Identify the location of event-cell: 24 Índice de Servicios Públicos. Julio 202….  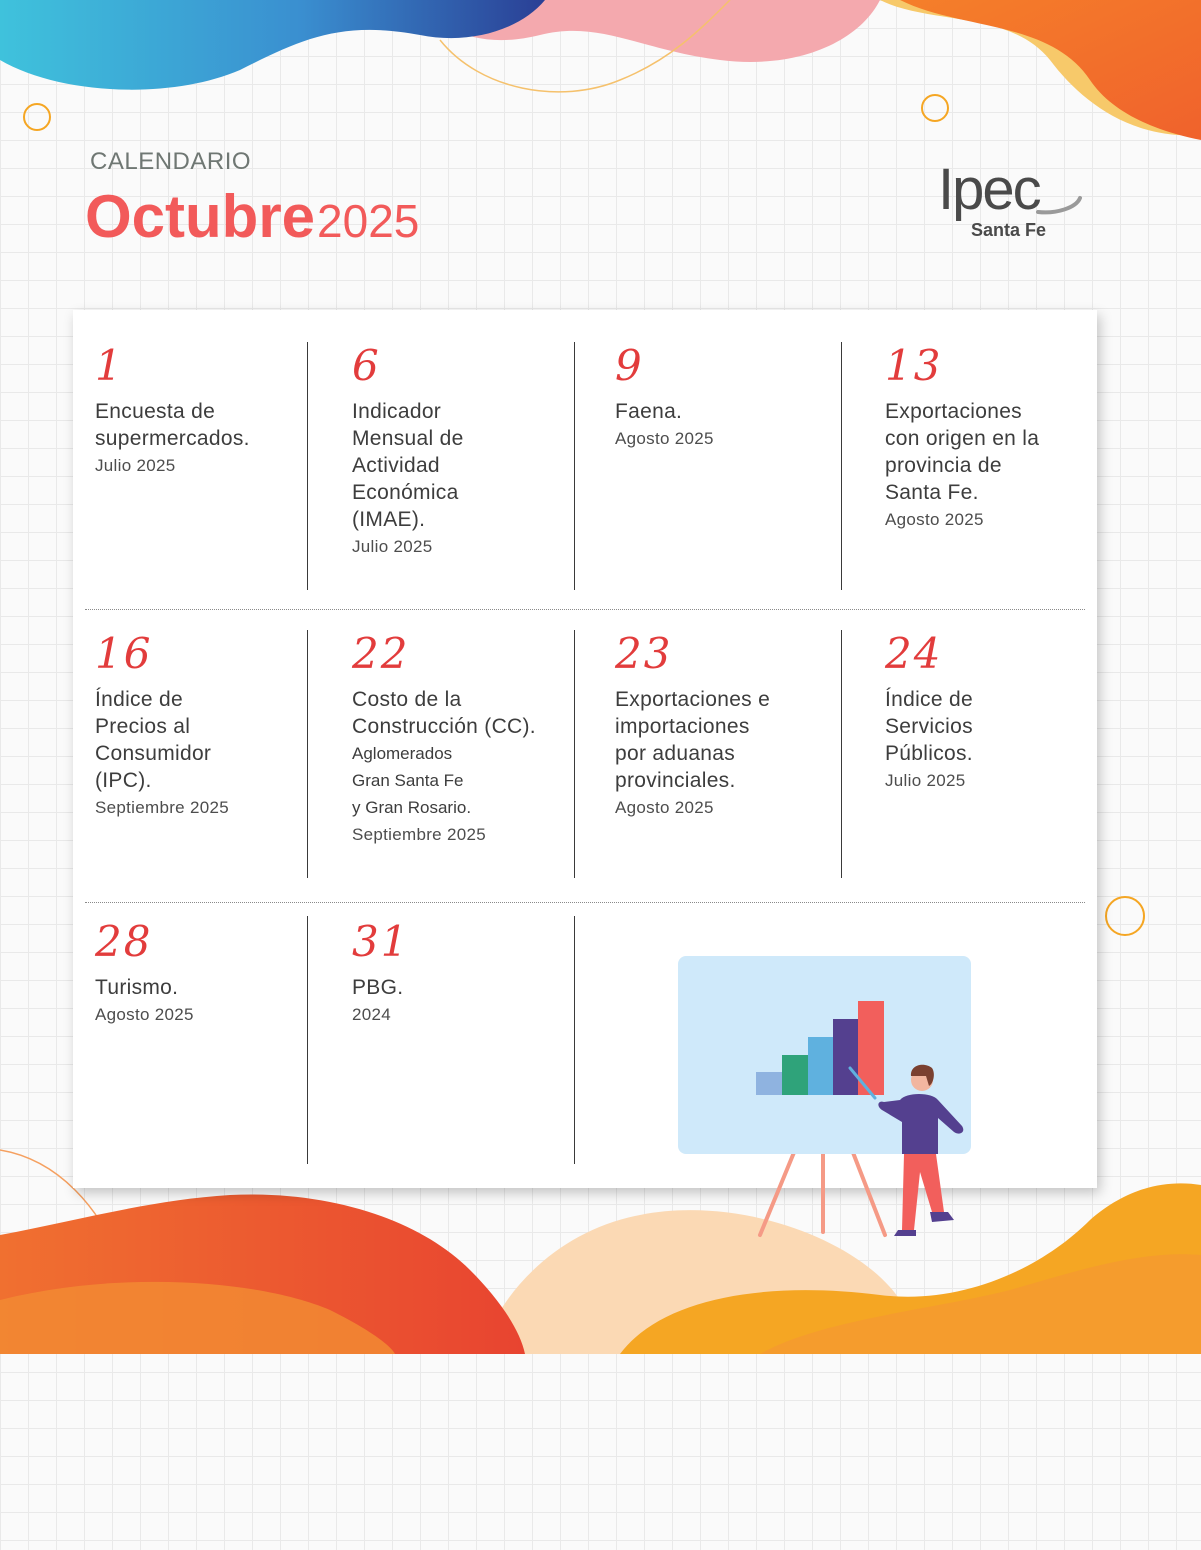
(985, 712).